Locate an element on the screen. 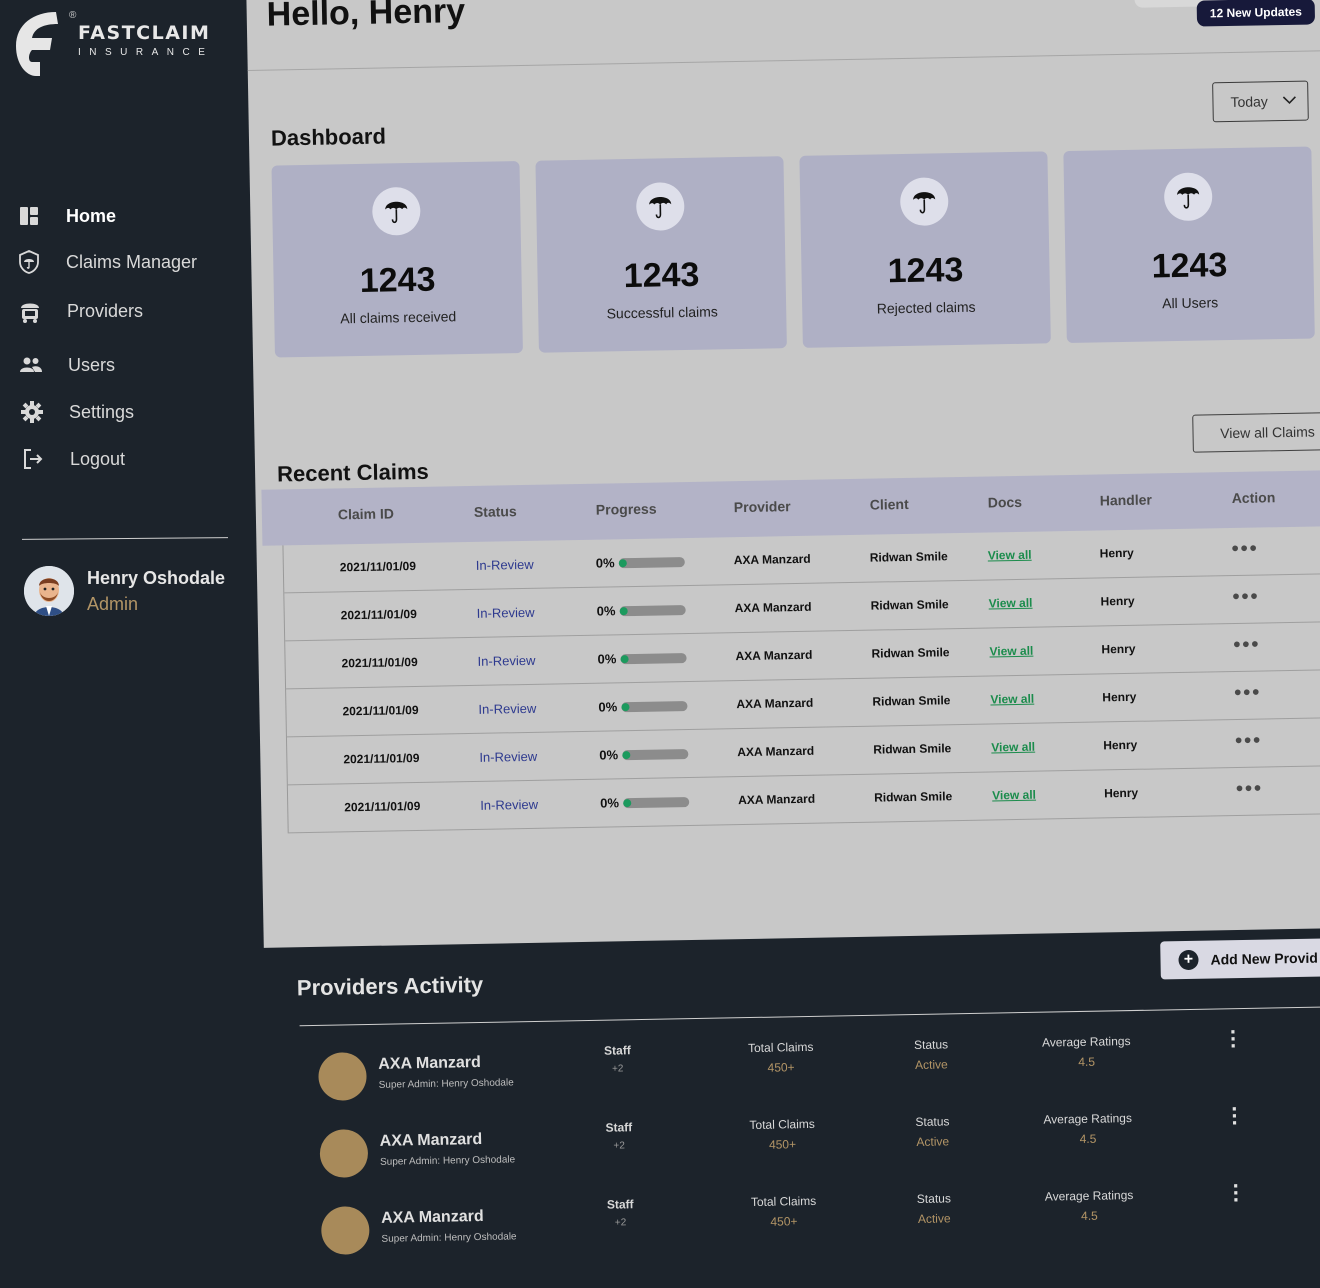  sidebar-item-label: Users is located at coordinates (92, 364).